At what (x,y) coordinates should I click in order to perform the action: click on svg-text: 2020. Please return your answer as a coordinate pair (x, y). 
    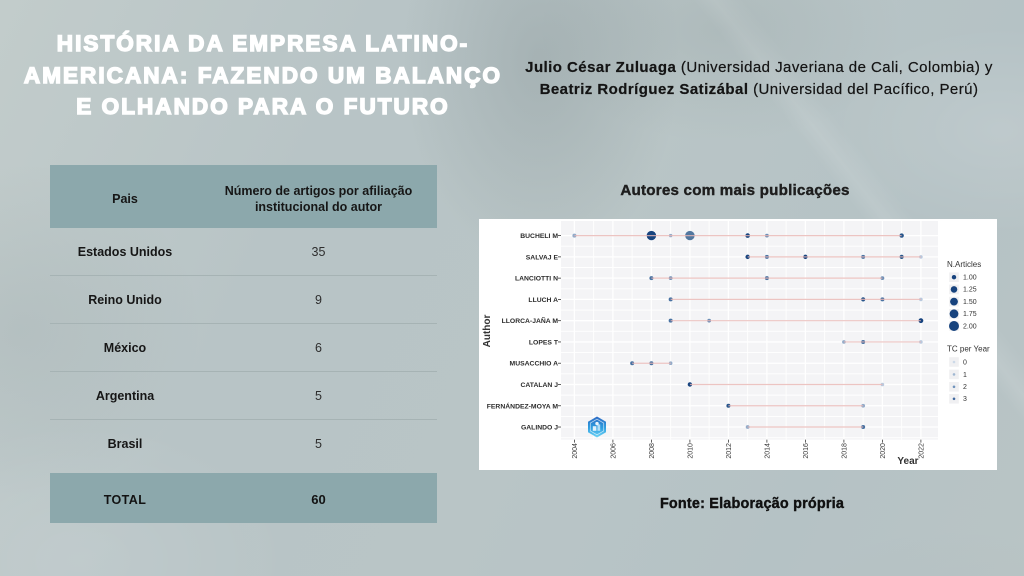
    Looking at the image, I should click on (883, 451).